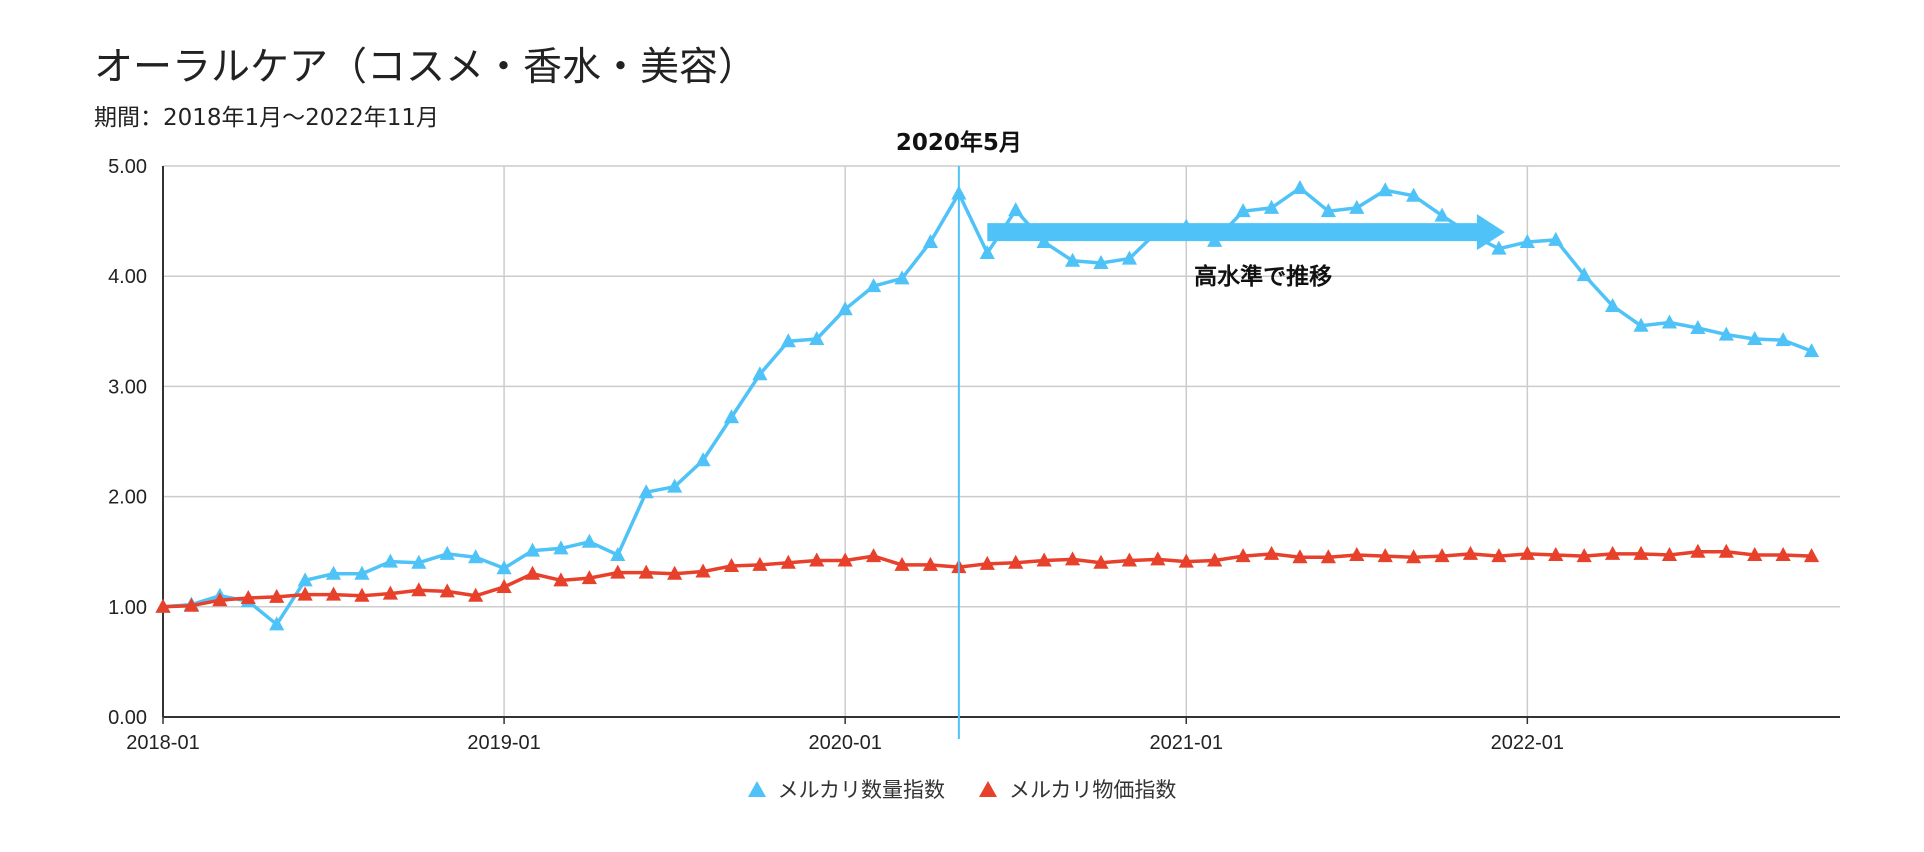 Image resolution: width=1924 pixels, height=852 pixels. What do you see at coordinates (1093, 790) in the screenshot?
I see `legend-label: メルカリ物価指数` at bounding box center [1093, 790].